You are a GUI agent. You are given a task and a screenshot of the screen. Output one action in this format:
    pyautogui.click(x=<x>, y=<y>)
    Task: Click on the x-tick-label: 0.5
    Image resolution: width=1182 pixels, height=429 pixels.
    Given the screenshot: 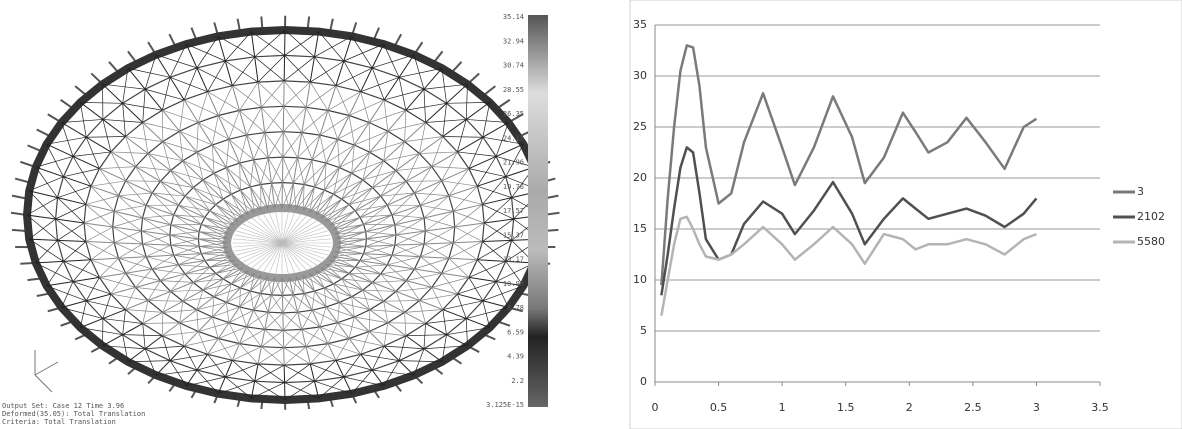 What is the action you would take?
    pyautogui.click(x=719, y=407)
    